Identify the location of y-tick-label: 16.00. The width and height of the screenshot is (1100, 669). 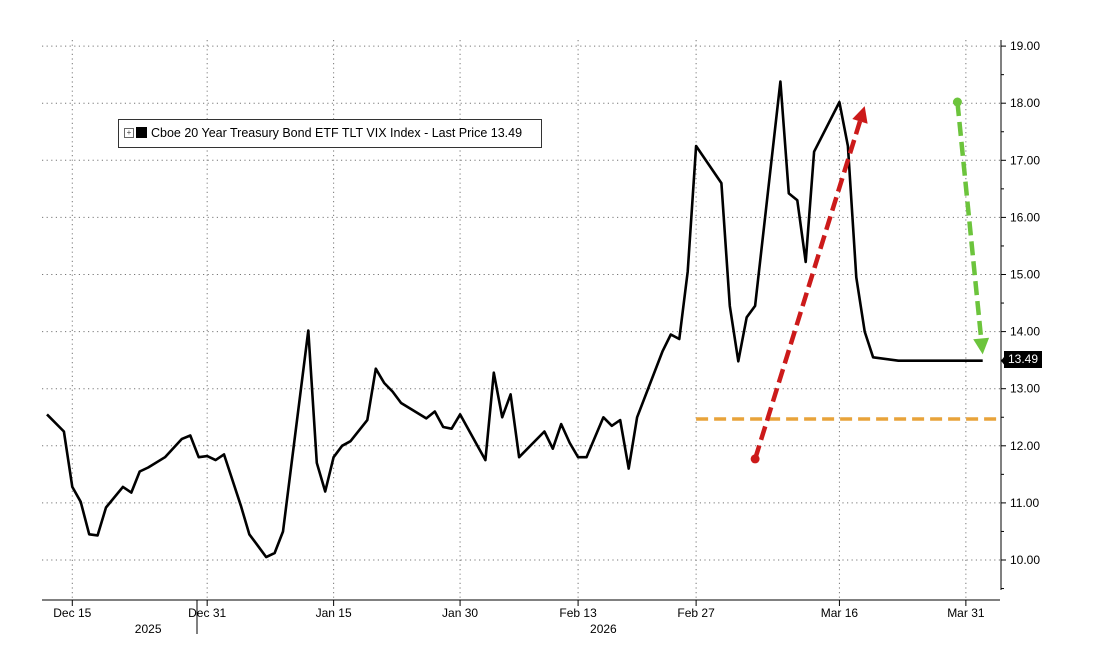
(1025, 217).